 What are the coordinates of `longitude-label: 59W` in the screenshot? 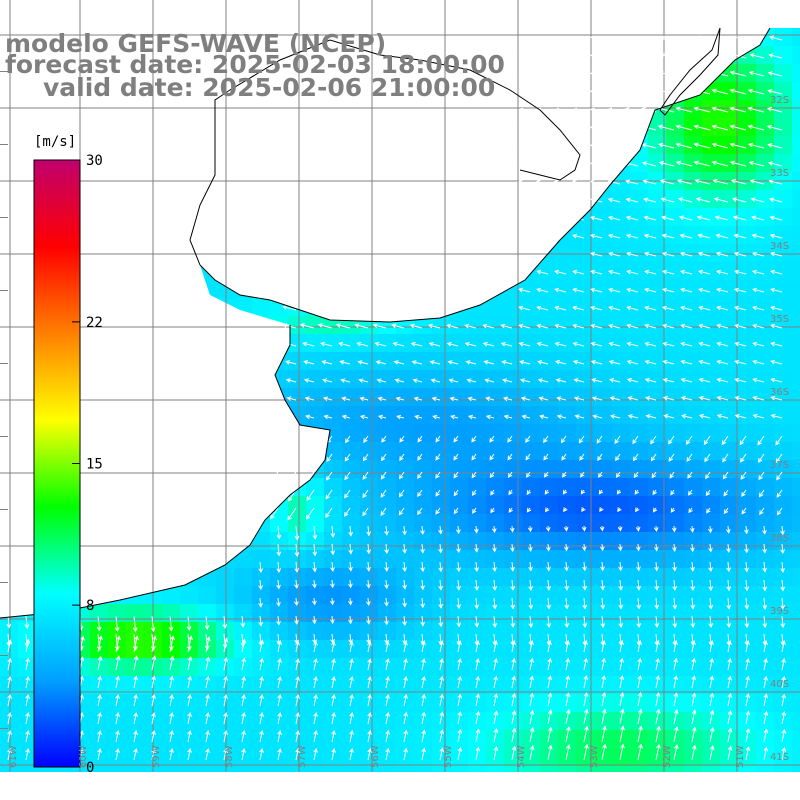 It's located at (156, 756).